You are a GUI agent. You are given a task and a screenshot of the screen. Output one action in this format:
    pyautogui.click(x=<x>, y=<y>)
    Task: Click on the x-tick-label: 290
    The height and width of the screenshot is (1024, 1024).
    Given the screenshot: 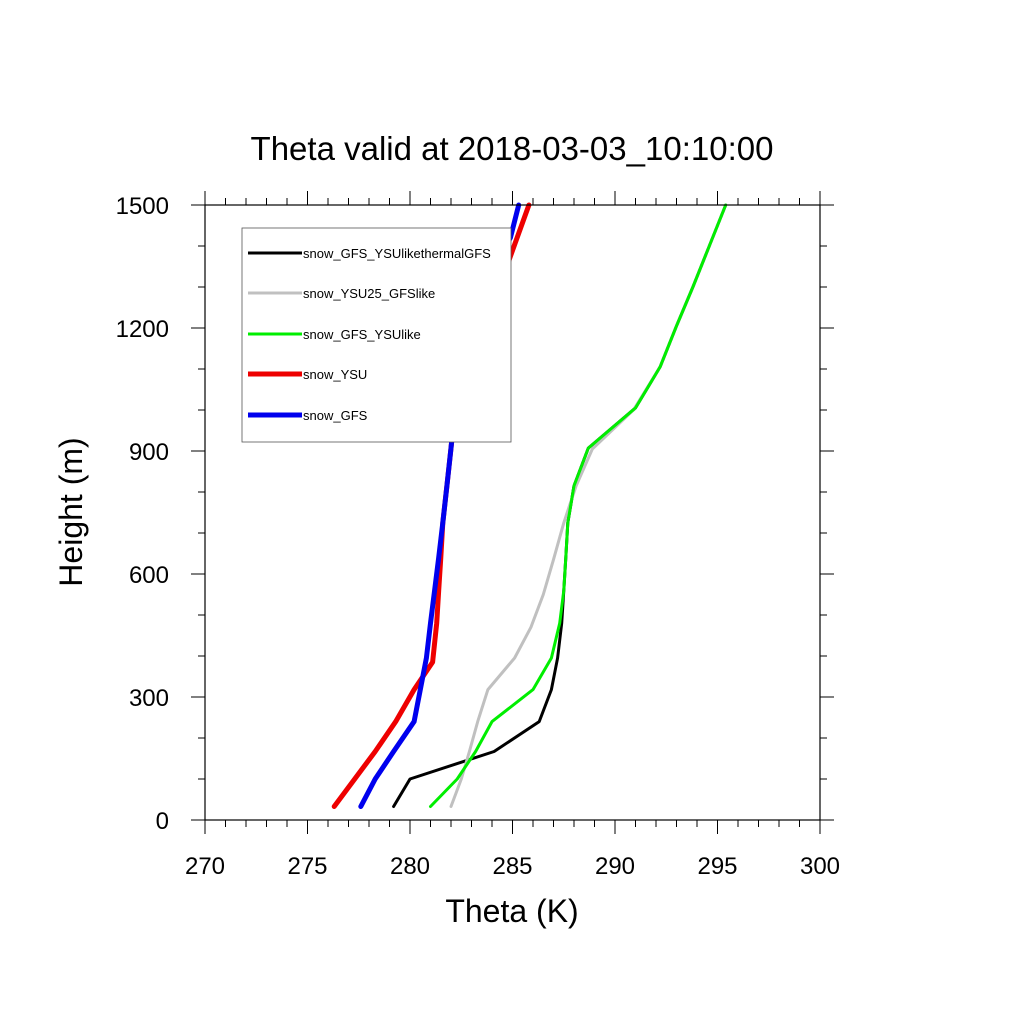 What is the action you would take?
    pyautogui.click(x=615, y=866)
    